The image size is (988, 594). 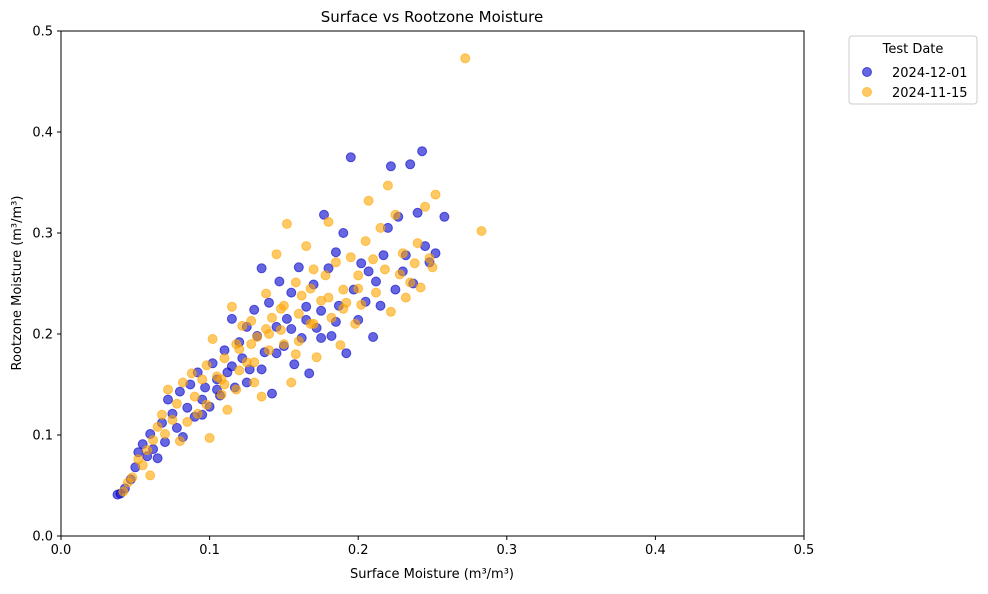 I want to click on y-tick-label: 0.2, so click(x=42, y=335).